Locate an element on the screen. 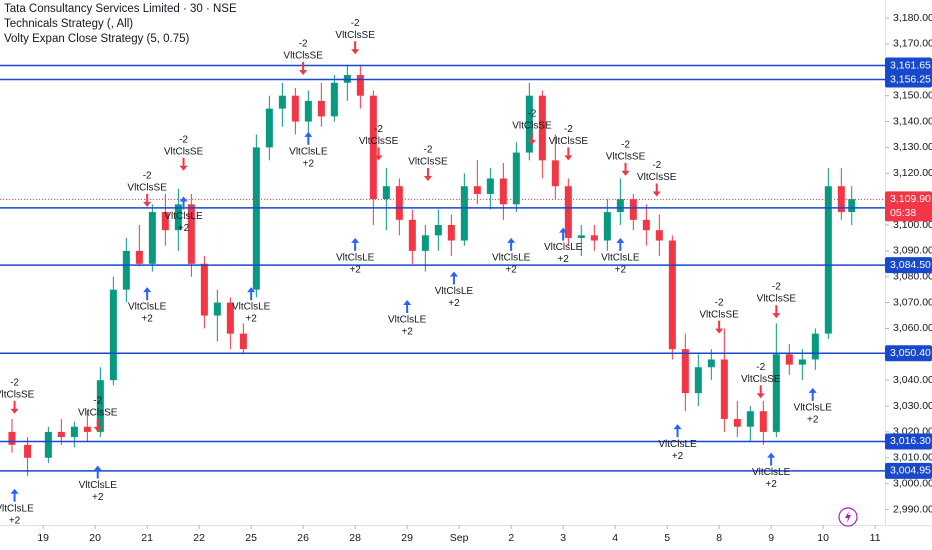 This screenshot has width=932, height=550. title-line: Technicals Strategy (, All) is located at coordinates (68, 24).